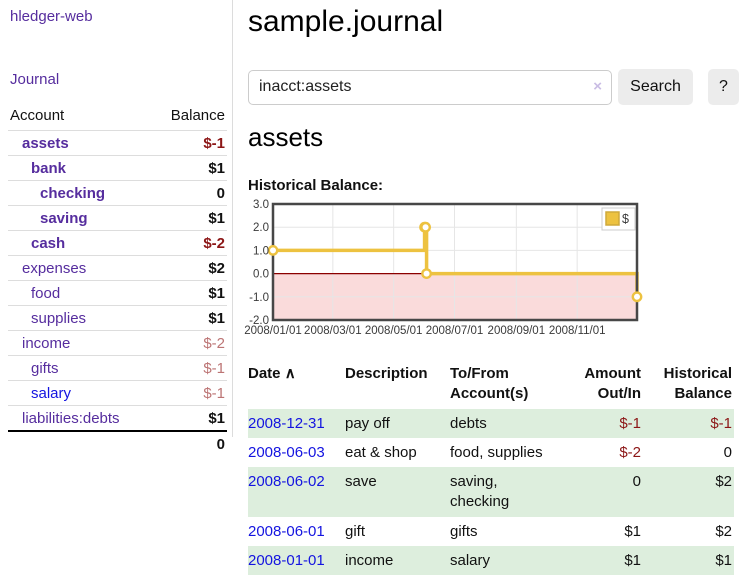  I want to click on account-row: gifts $-1, so click(117, 368).